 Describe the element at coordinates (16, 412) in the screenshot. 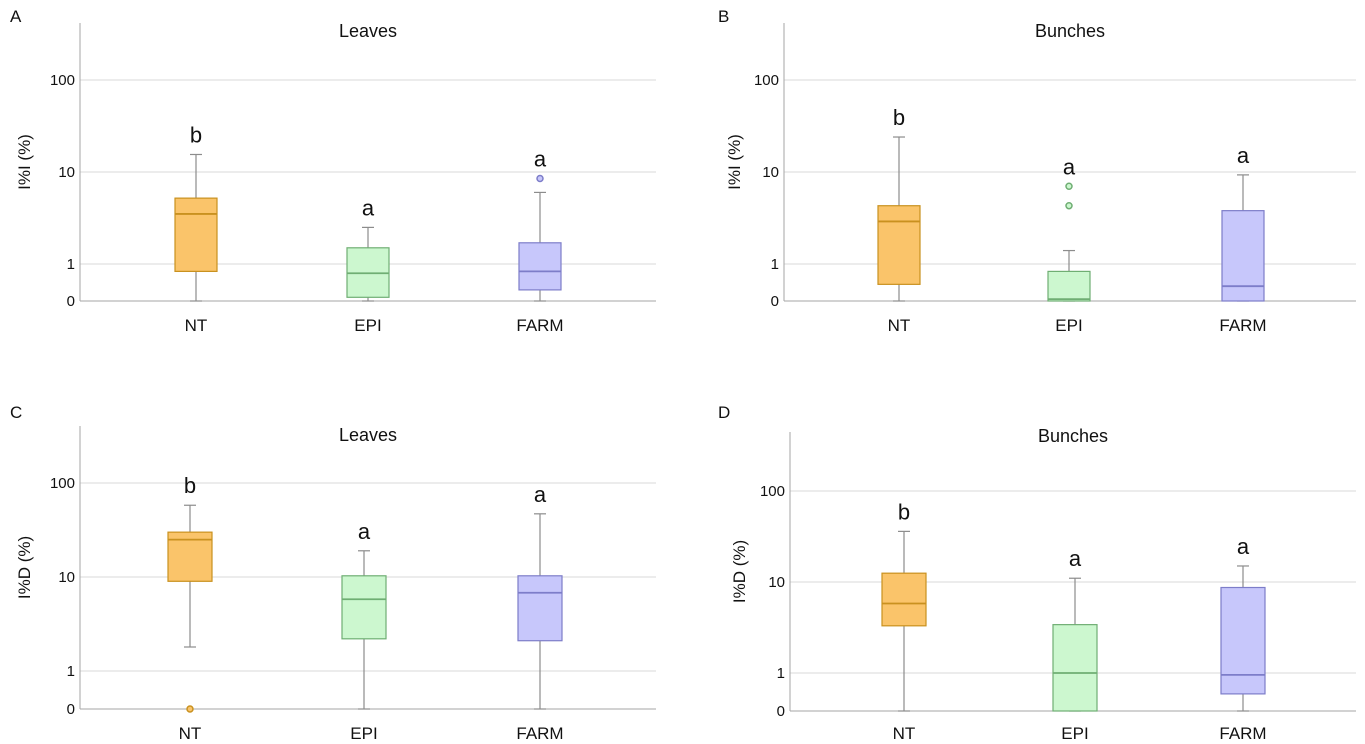

I see `panel-letter: C` at that location.